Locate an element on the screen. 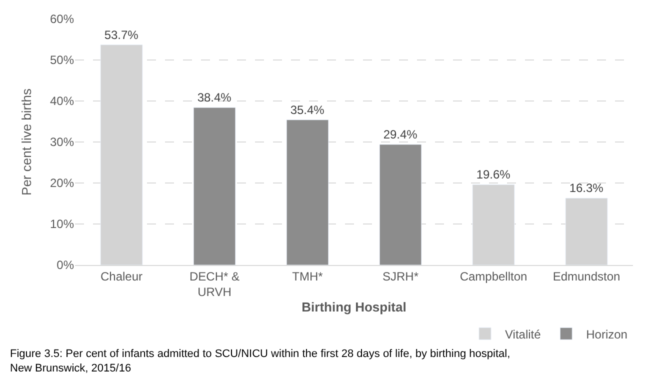 The width and height of the screenshot is (653, 390). x-tick-label: SJRH* is located at coordinates (400, 276).